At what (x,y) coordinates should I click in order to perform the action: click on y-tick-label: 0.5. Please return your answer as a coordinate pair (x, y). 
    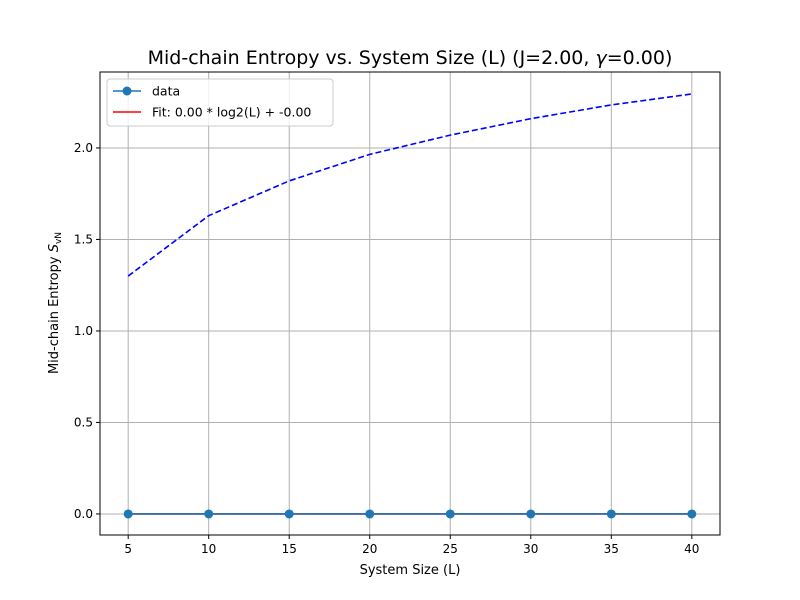
    Looking at the image, I should click on (83, 422).